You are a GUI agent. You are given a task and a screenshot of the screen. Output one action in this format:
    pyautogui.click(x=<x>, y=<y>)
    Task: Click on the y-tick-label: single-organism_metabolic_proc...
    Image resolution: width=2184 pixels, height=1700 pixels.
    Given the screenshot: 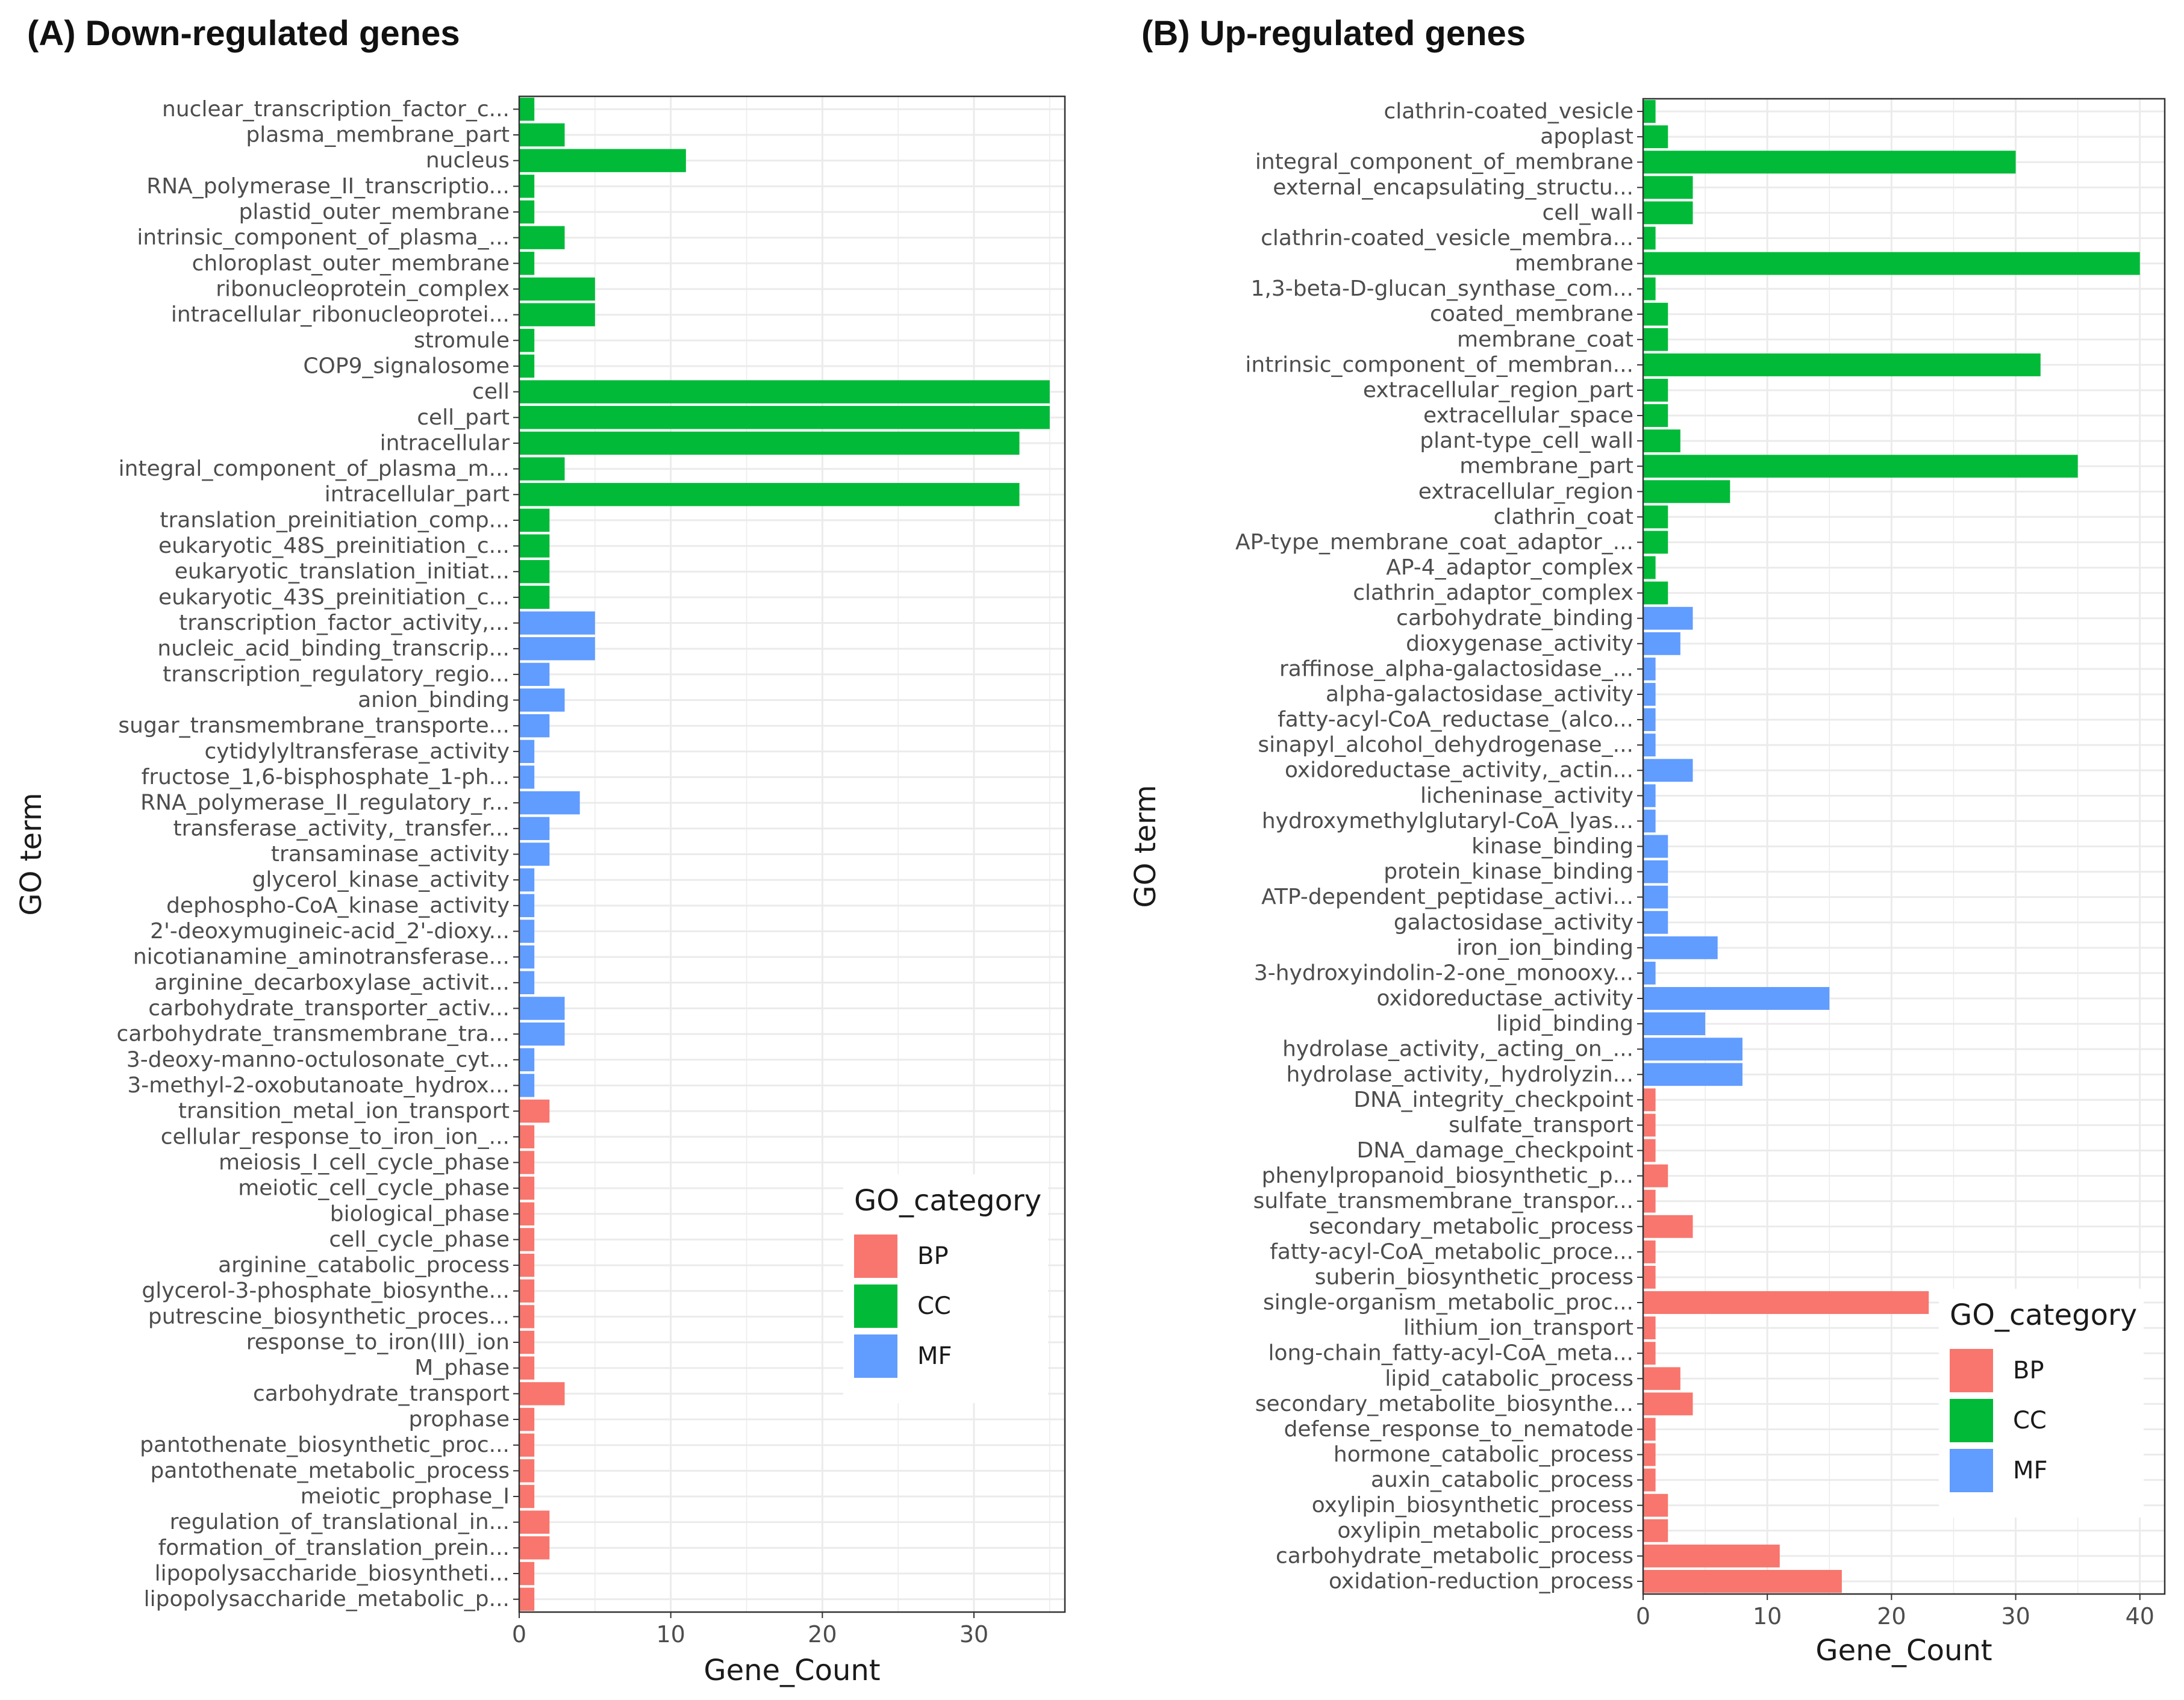 What is the action you would take?
    pyautogui.click(x=1448, y=1303)
    